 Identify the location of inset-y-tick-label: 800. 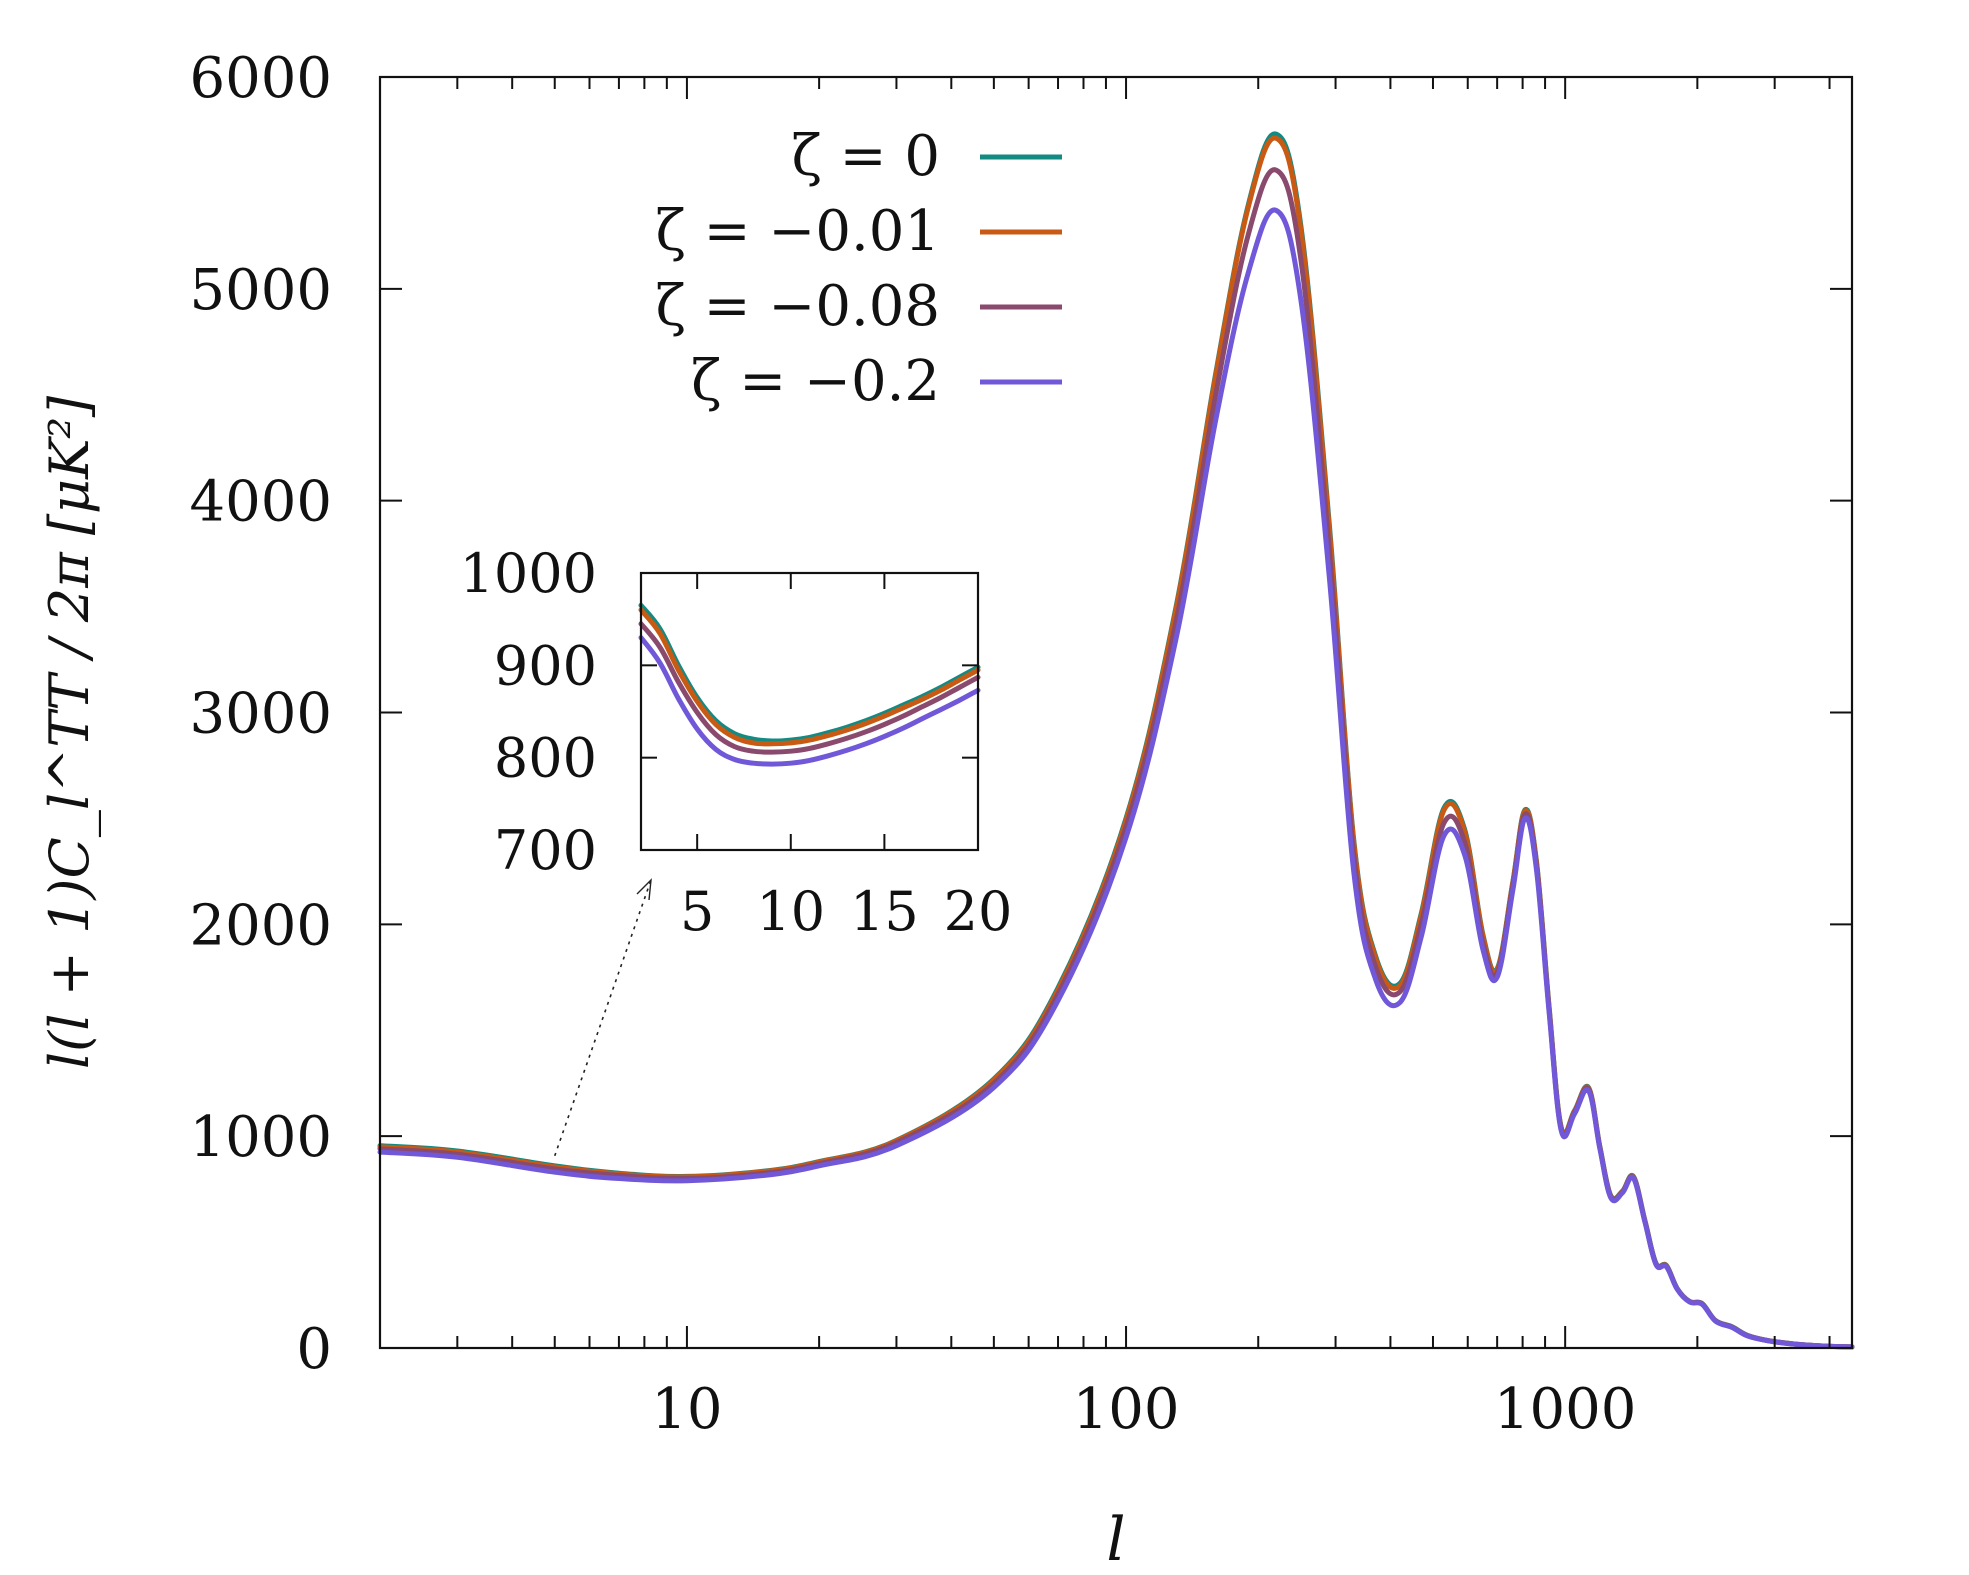
(545, 758).